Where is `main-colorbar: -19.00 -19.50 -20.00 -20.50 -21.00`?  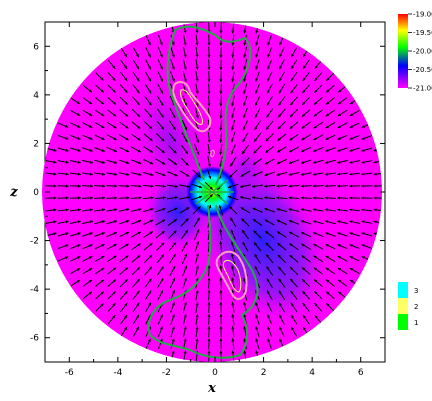
main-colorbar: -19.00 -19.50 -20.00 -20.50 -21.00 is located at coordinates (415, 52).